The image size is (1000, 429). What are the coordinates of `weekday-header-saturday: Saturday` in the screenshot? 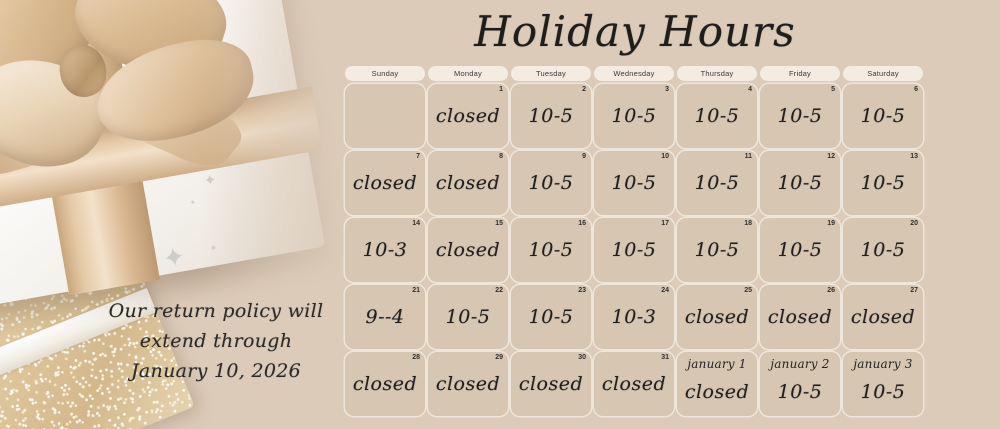 It's located at (883, 73).